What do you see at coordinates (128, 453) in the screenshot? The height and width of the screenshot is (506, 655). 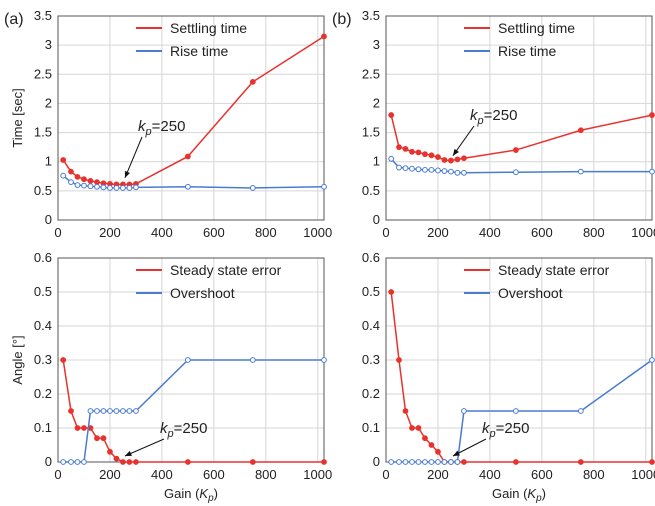 I see `annotation-arrowhead` at bounding box center [128, 453].